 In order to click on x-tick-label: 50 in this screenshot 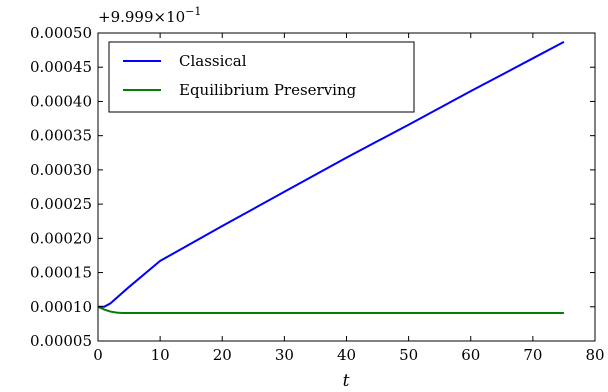, I will do `click(408, 355)`.